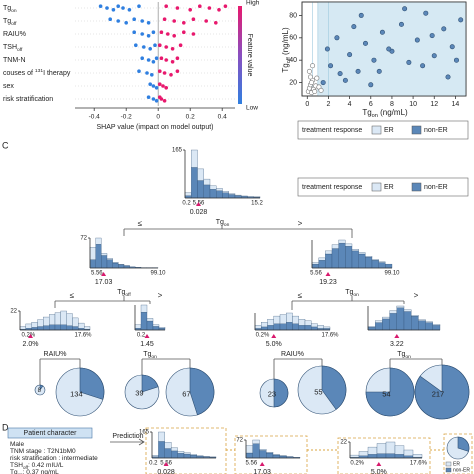 The height and width of the screenshot is (474, 474). I want to click on arrow-label: Prediction, so click(127, 436).